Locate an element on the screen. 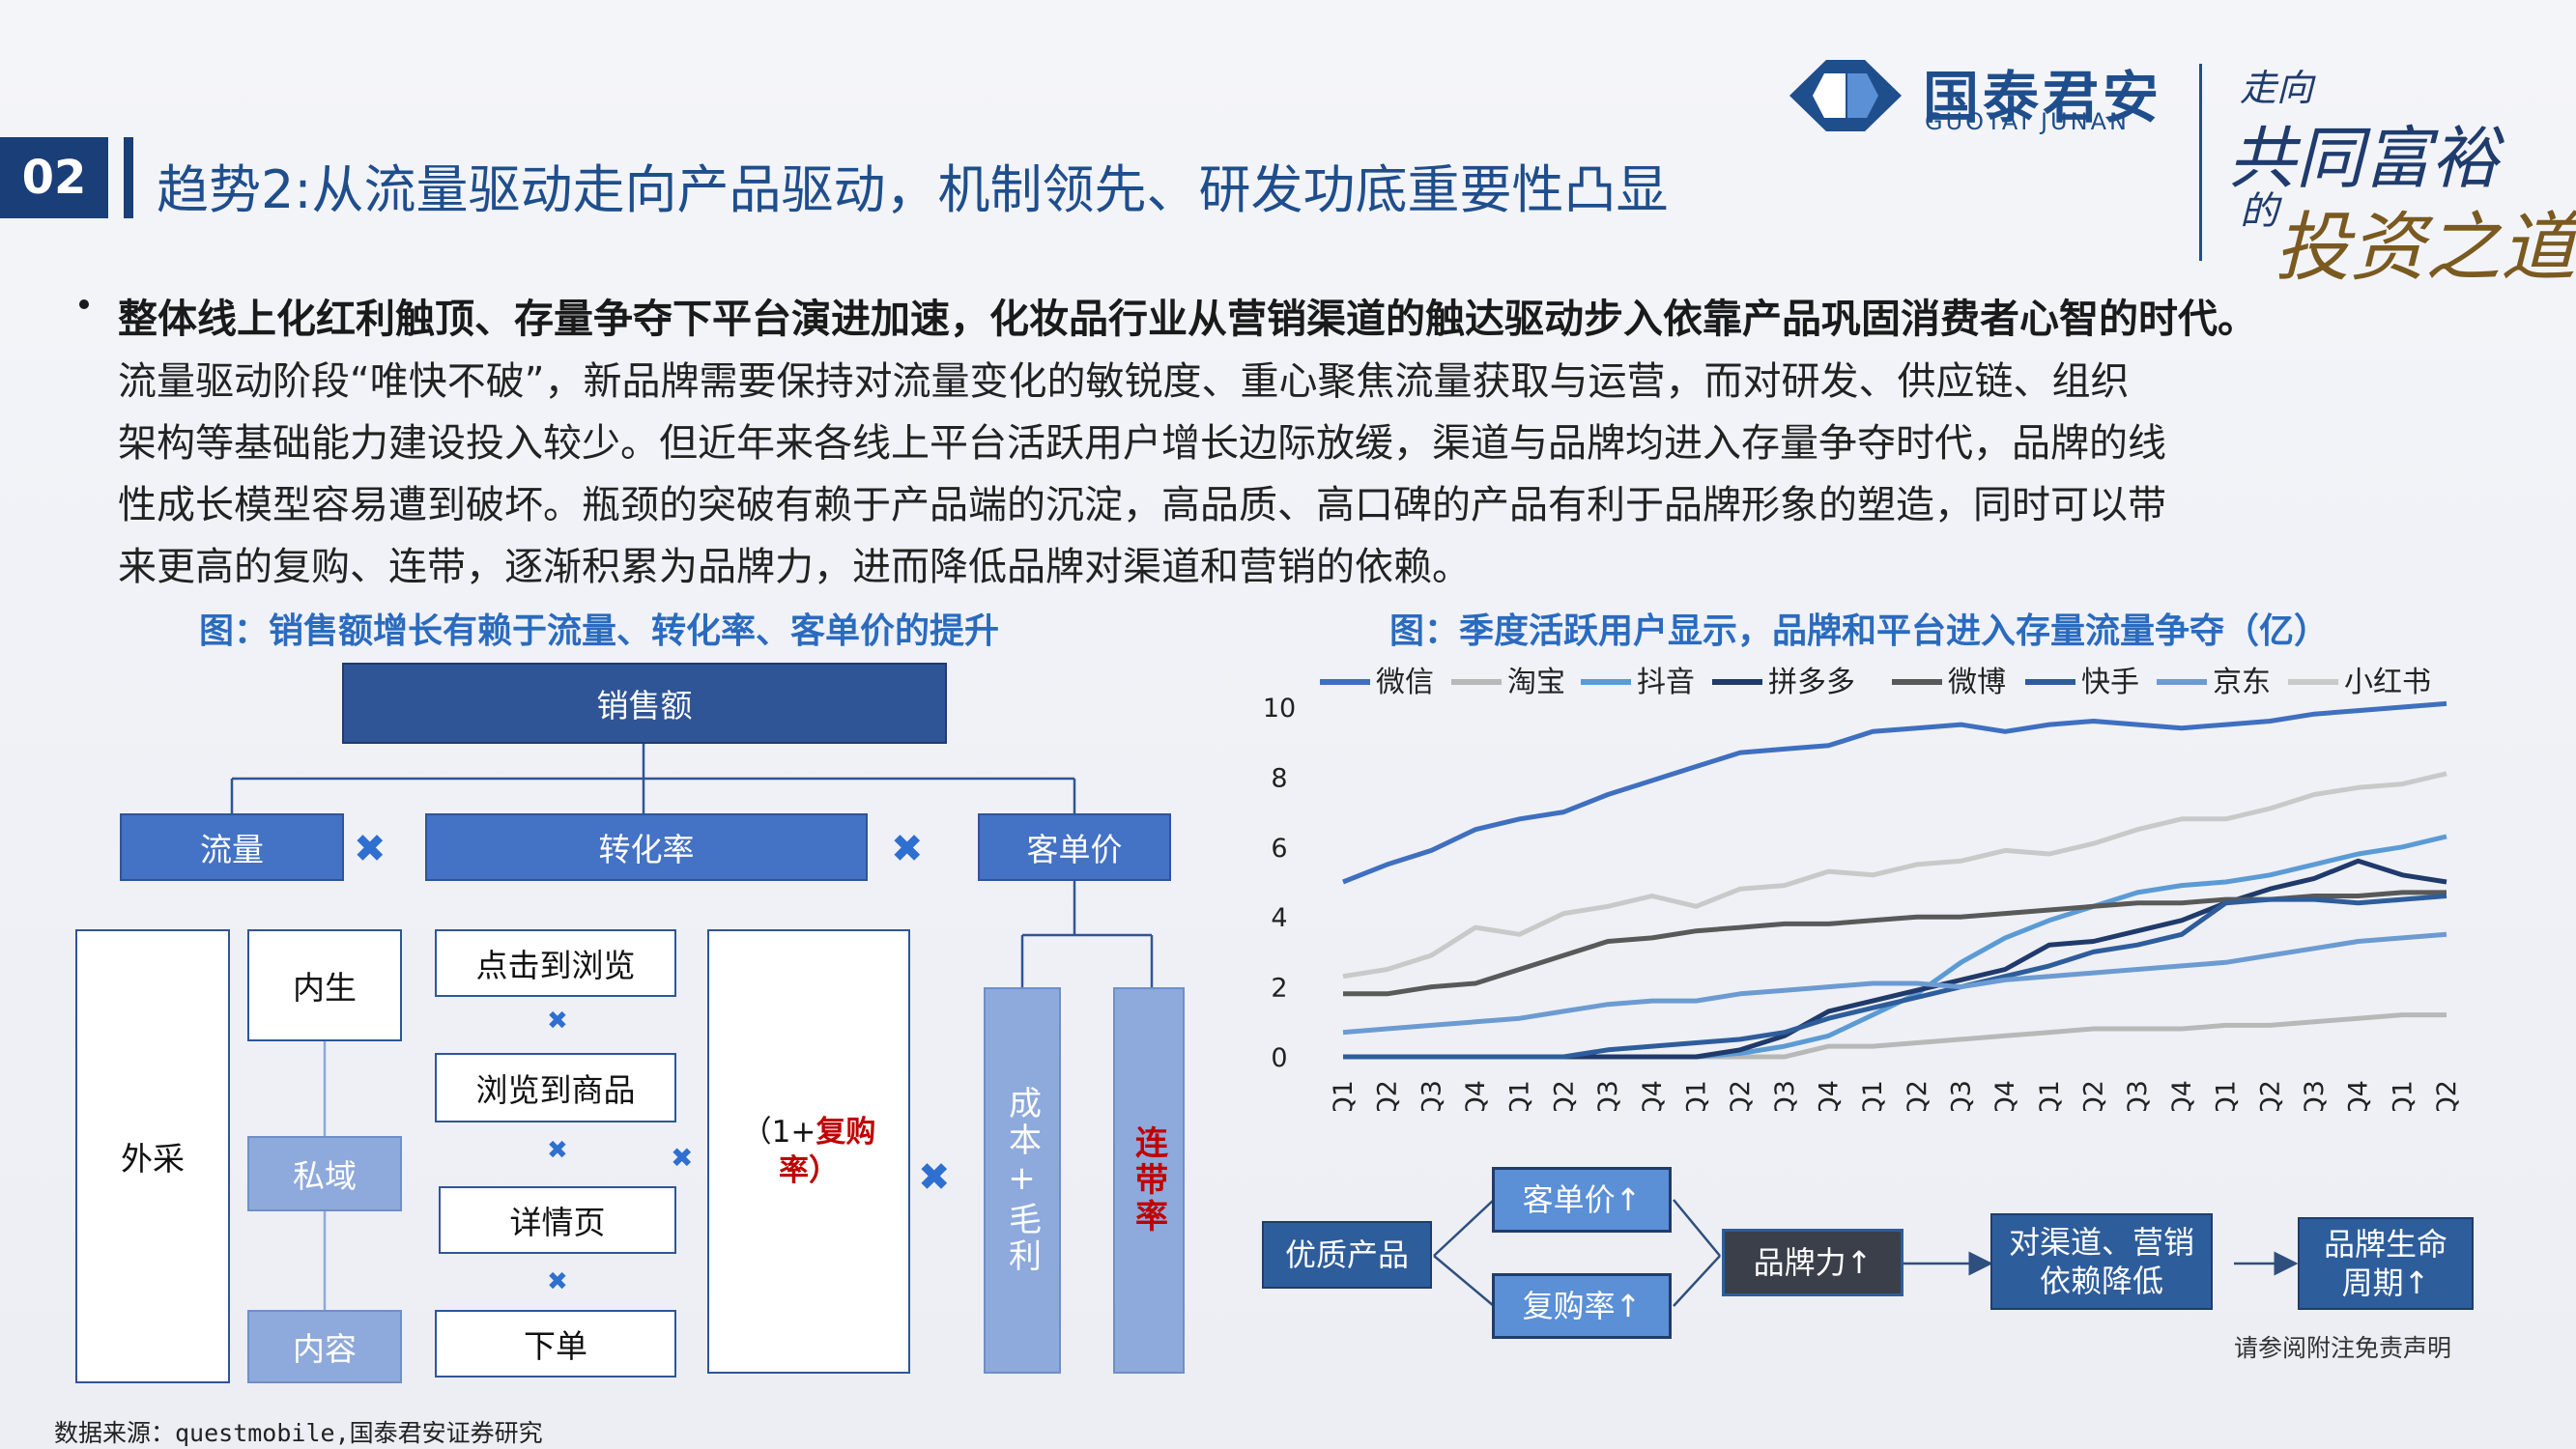 This screenshot has width=2576, height=1449. less-dependence-box: 对渠道、营销依赖降低 is located at coordinates (2102, 1261).